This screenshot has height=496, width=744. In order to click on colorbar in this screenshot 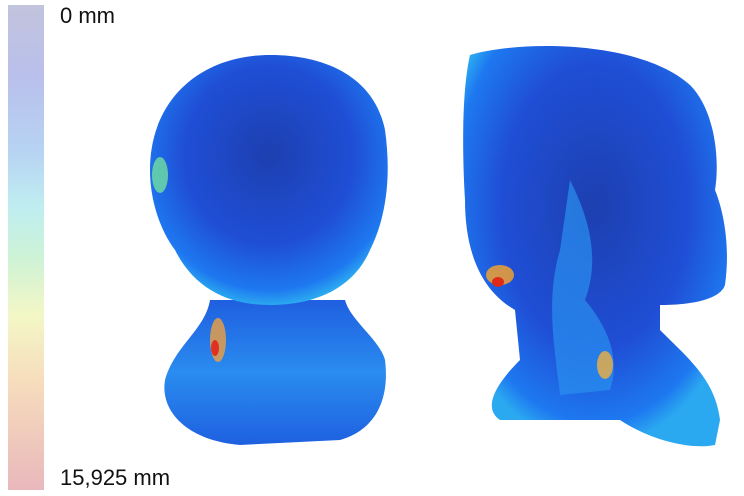, I will do `click(26, 247)`.